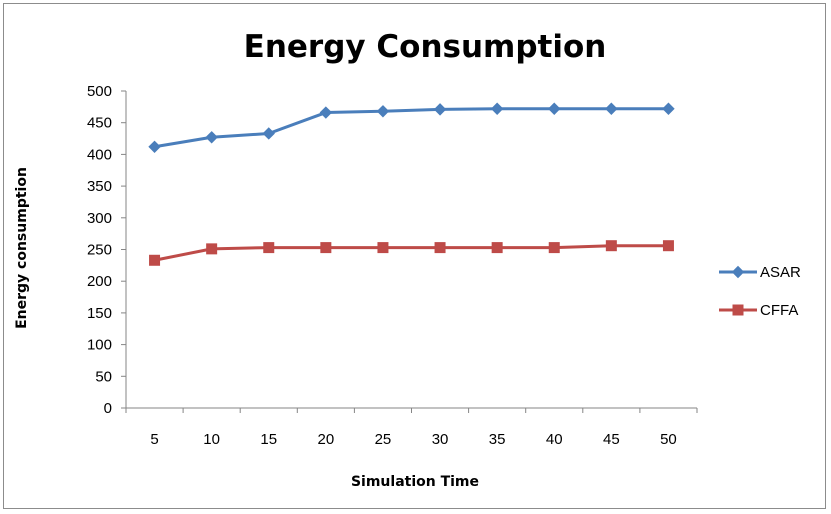 The height and width of the screenshot is (514, 831). I want to click on legend-item-asar: ASAR, so click(760, 272).